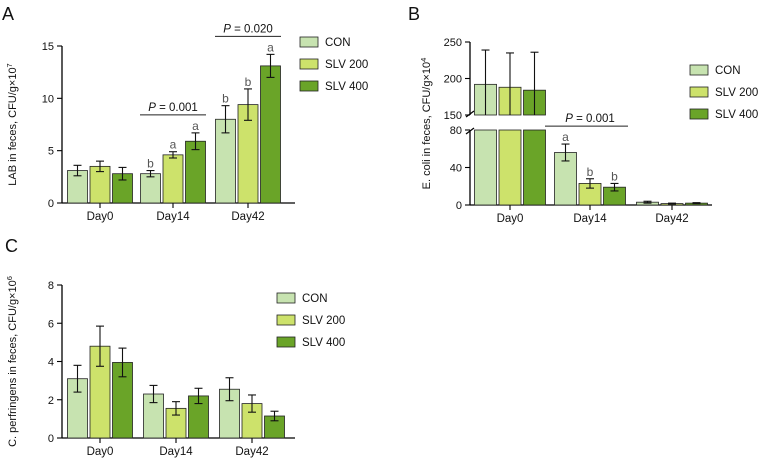  What do you see at coordinates (346, 87) in the screenshot?
I see `panel-a-legend-label: SLV 400` at bounding box center [346, 87].